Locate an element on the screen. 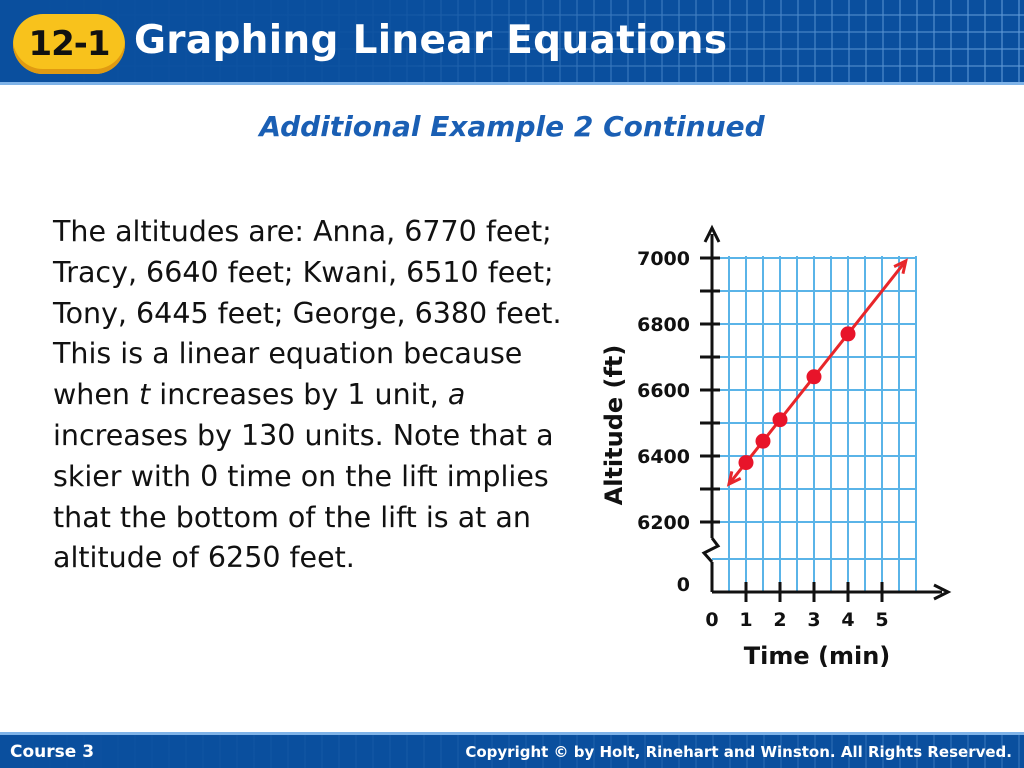 Image resolution: width=1024 pixels, height=768 pixels. y-tick-label: 7000 is located at coordinates (663, 259).